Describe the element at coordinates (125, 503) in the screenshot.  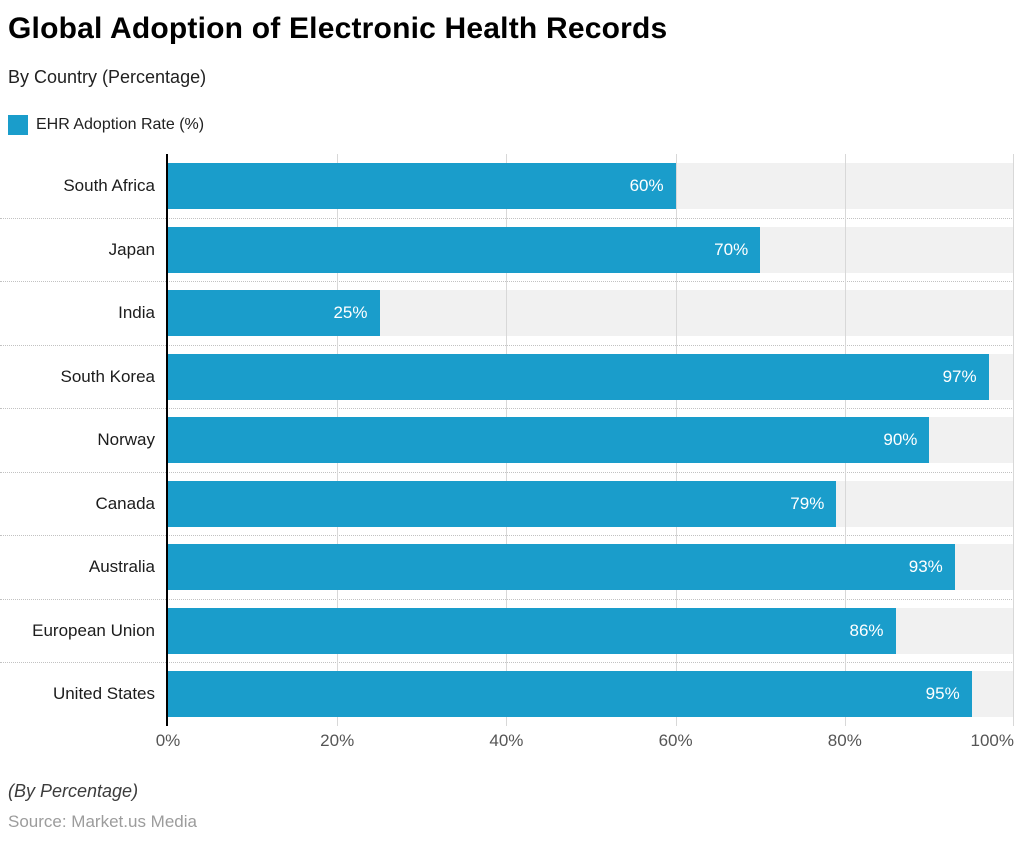
I see `category-label: Canada` at that location.